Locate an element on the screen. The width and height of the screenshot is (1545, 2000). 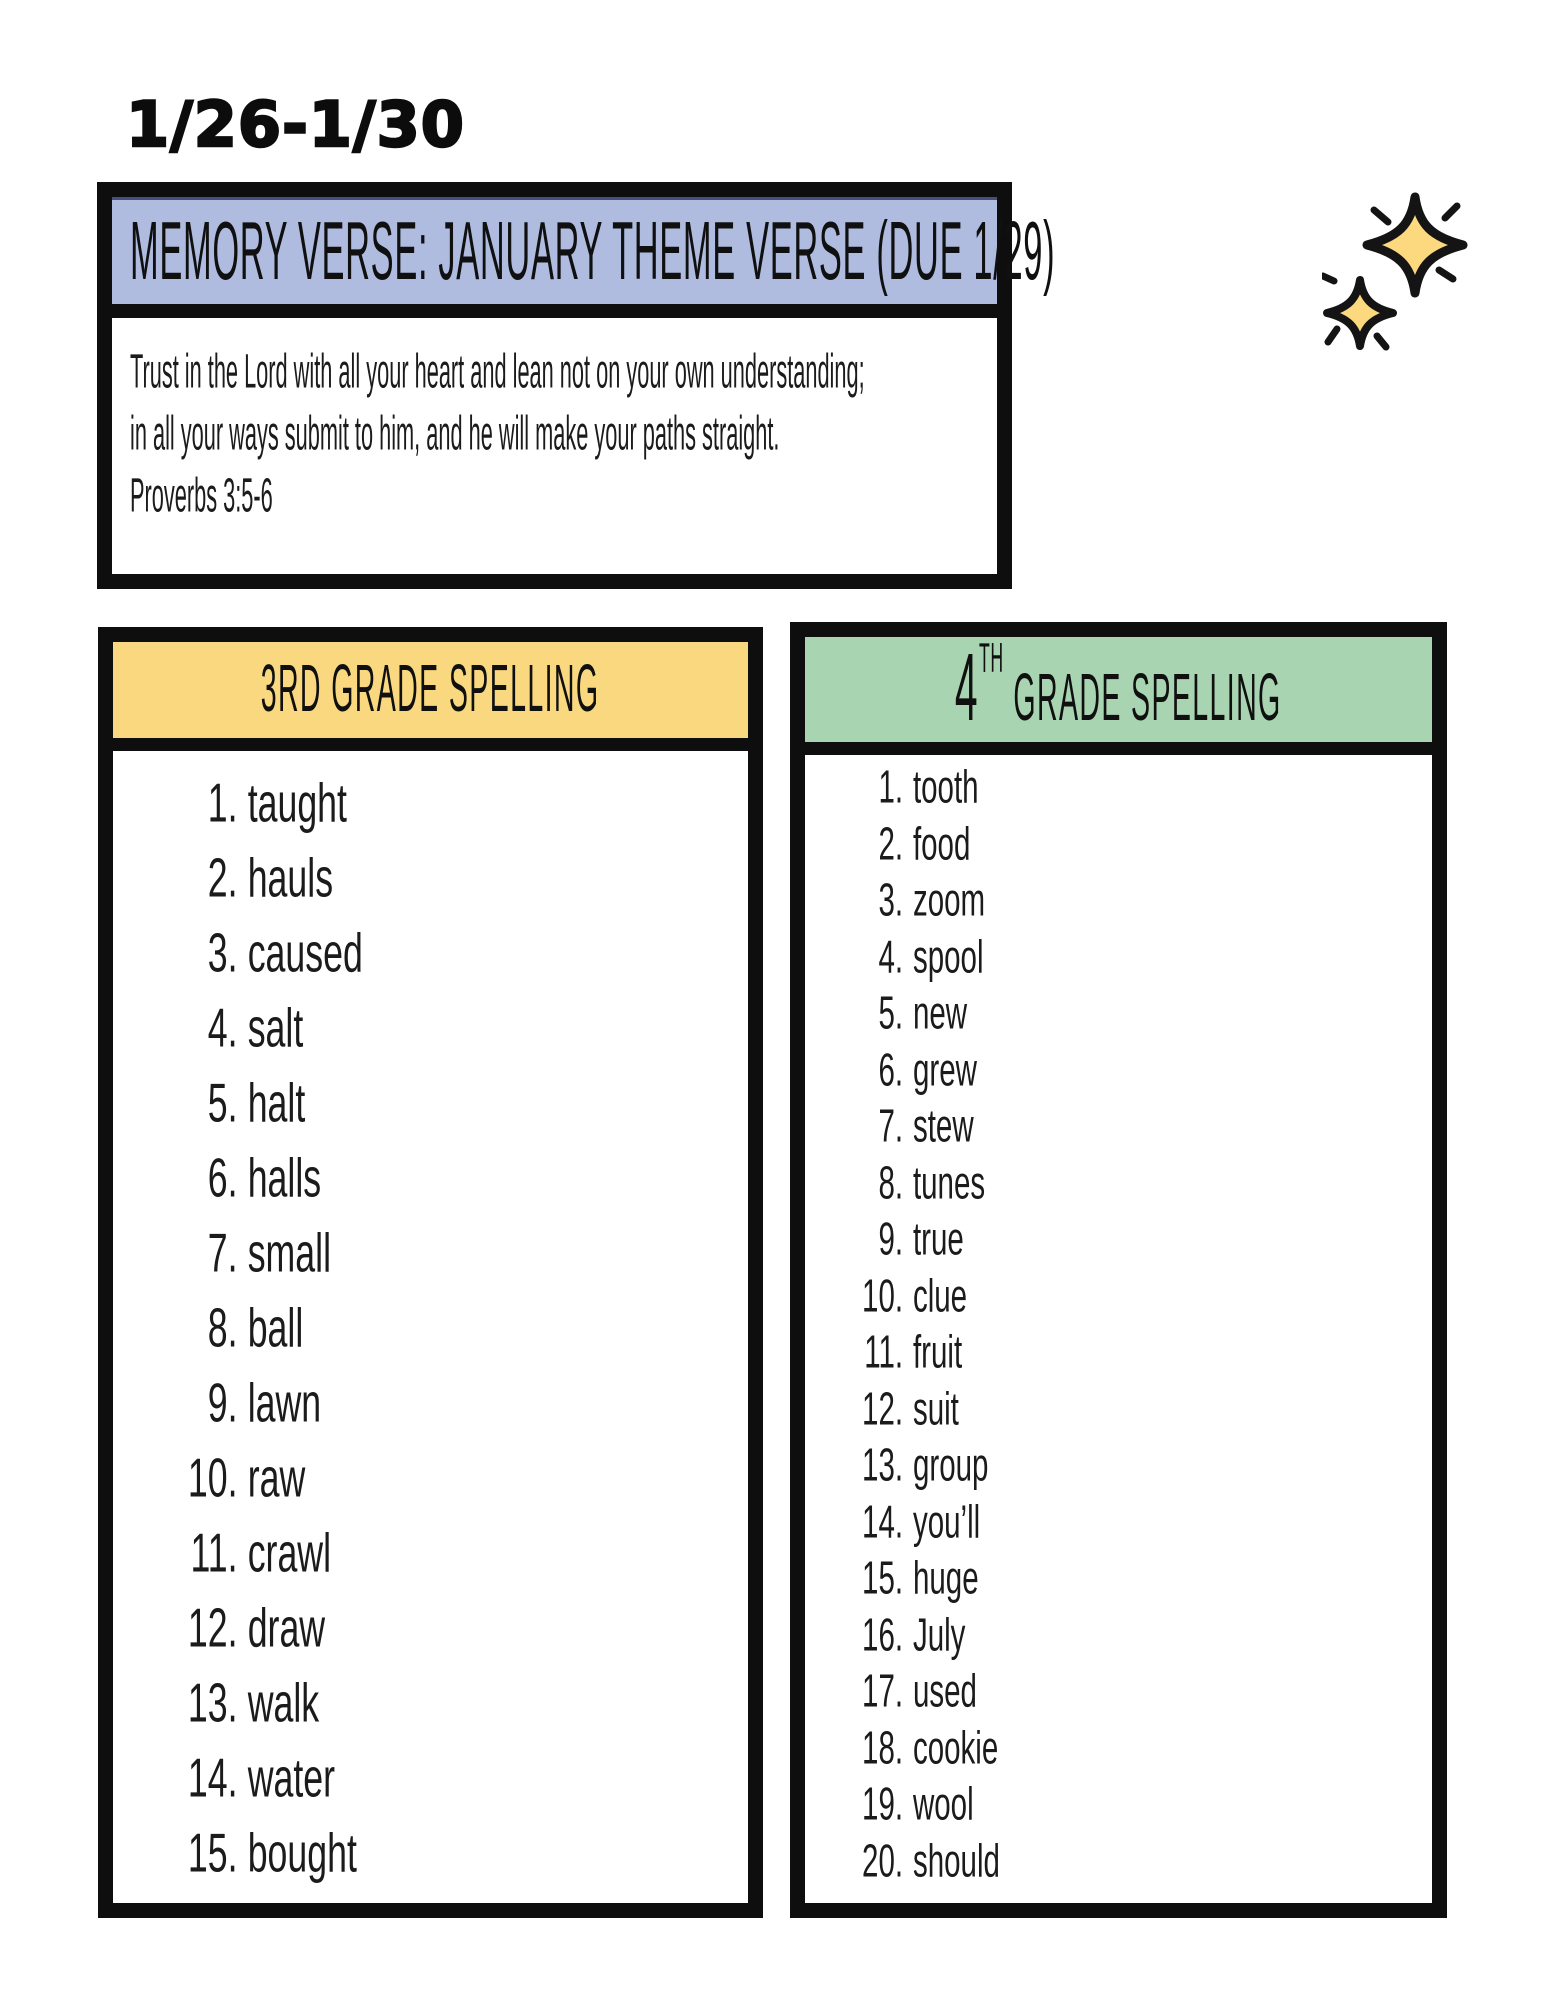
list-item: you’ll is located at coordinates (946, 1521).